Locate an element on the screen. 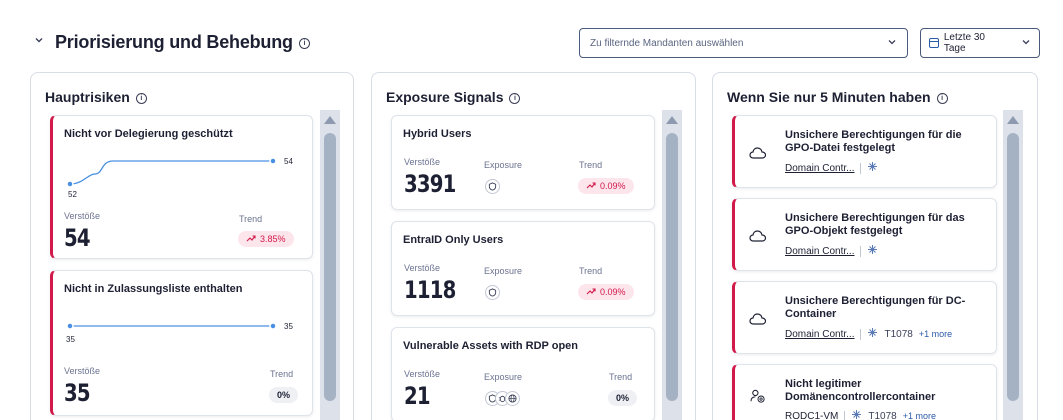 This screenshot has height=420, width=1063. trend-badge: 3.85% is located at coordinates (266, 239).